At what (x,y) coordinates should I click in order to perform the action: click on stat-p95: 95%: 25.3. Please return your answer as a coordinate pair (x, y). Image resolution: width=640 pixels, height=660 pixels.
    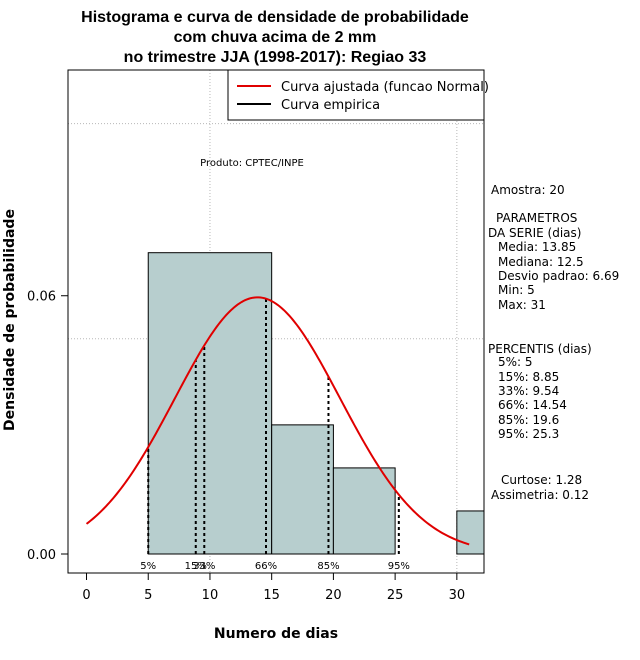
    Looking at the image, I should click on (528, 434).